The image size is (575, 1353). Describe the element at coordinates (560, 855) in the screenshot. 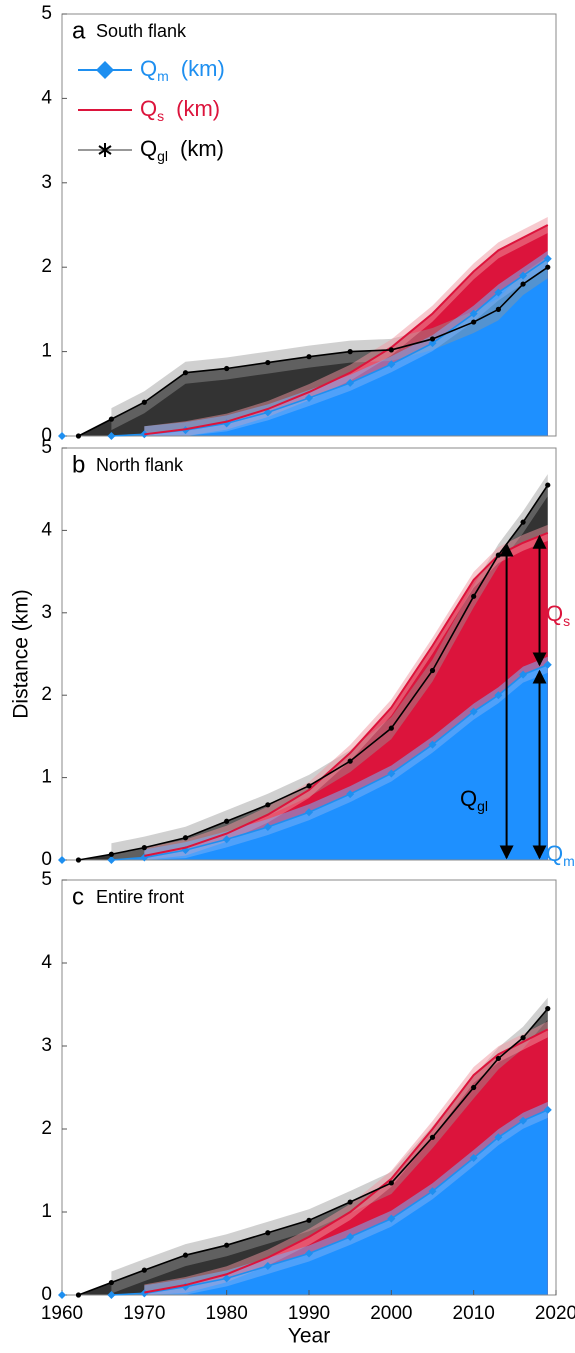

I see `annotation: Qm` at that location.